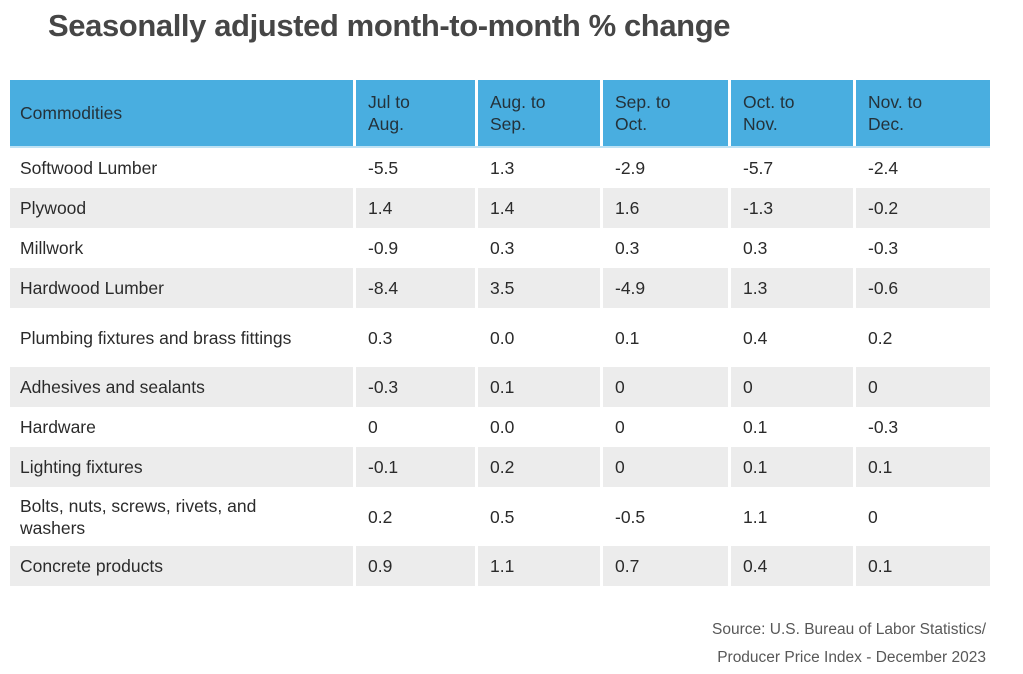 The height and width of the screenshot is (674, 1023). Describe the element at coordinates (921, 208) in the screenshot. I see `value-cell: -0.2` at that location.